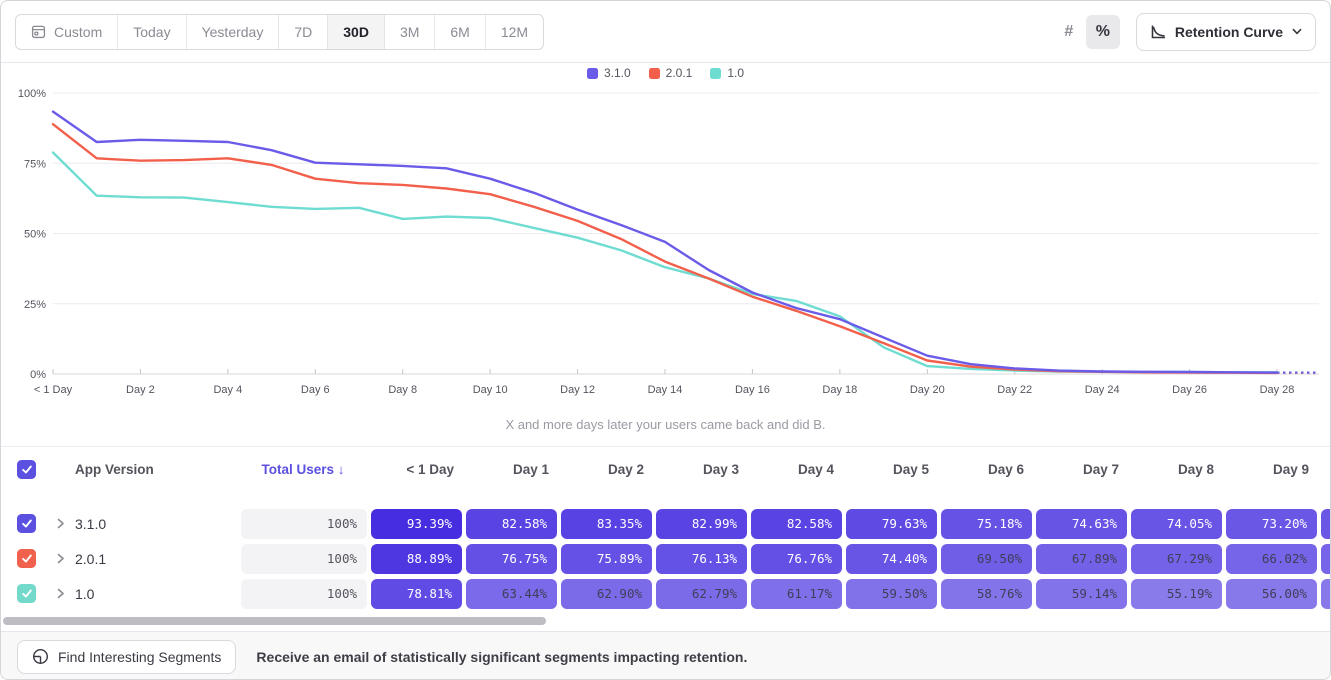 This screenshot has width=1331, height=680. What do you see at coordinates (701, 558) in the screenshot?
I see `retention-cell: 76.13%` at bounding box center [701, 558].